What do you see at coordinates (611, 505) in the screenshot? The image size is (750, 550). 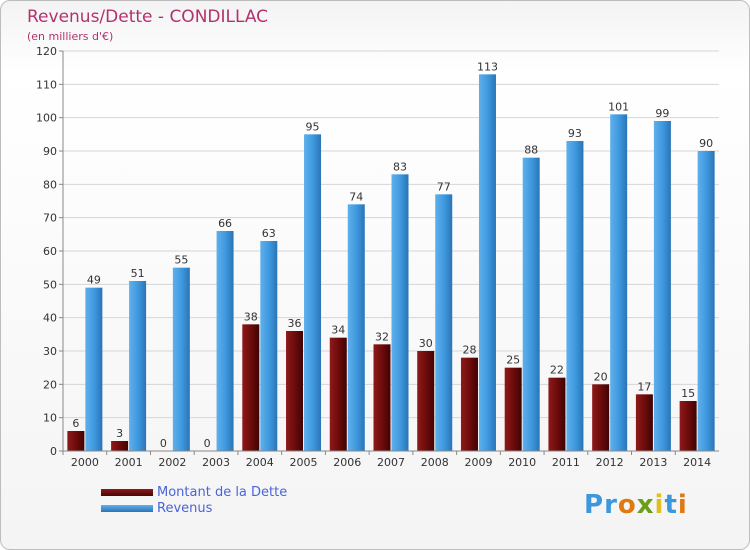 I see `logo-letter: r` at bounding box center [611, 505].